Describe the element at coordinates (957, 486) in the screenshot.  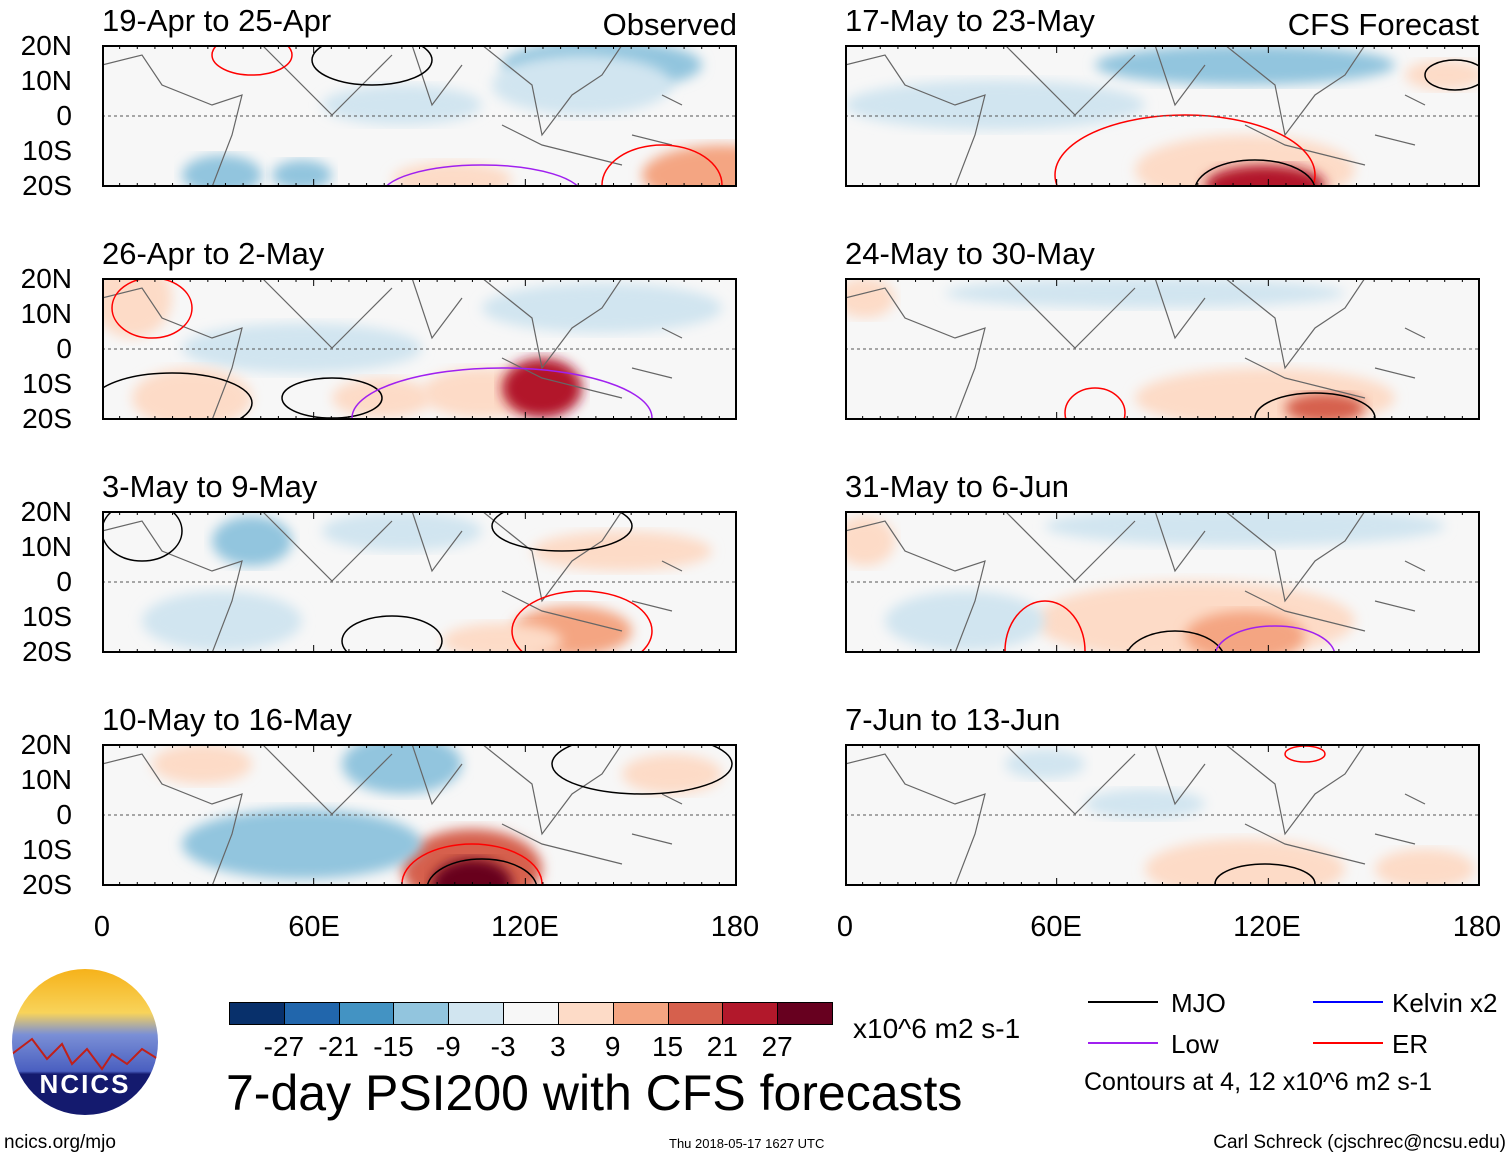
I see `panel-title: 31-May to 6-Jun` at that location.